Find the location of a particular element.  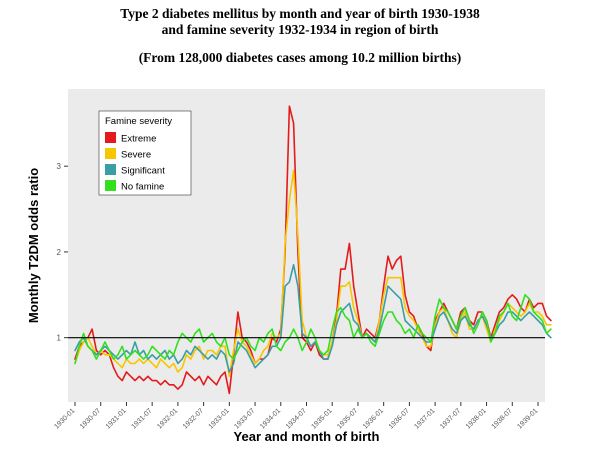

x-tick-label: 1938-07 is located at coordinates (502, 418).